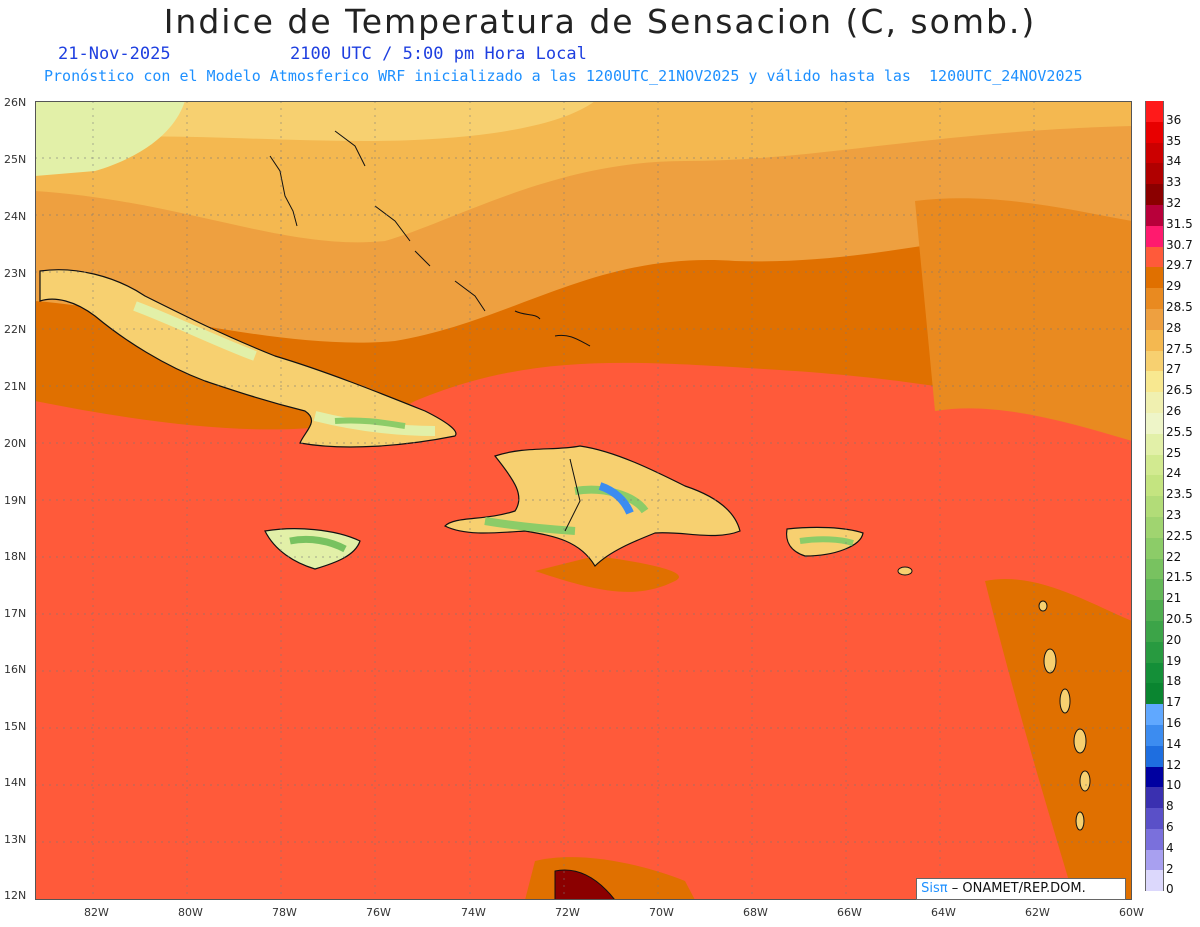 This screenshot has width=1200, height=927. What do you see at coordinates (15, 839) in the screenshot?
I see `lat-label: 13N` at bounding box center [15, 839].